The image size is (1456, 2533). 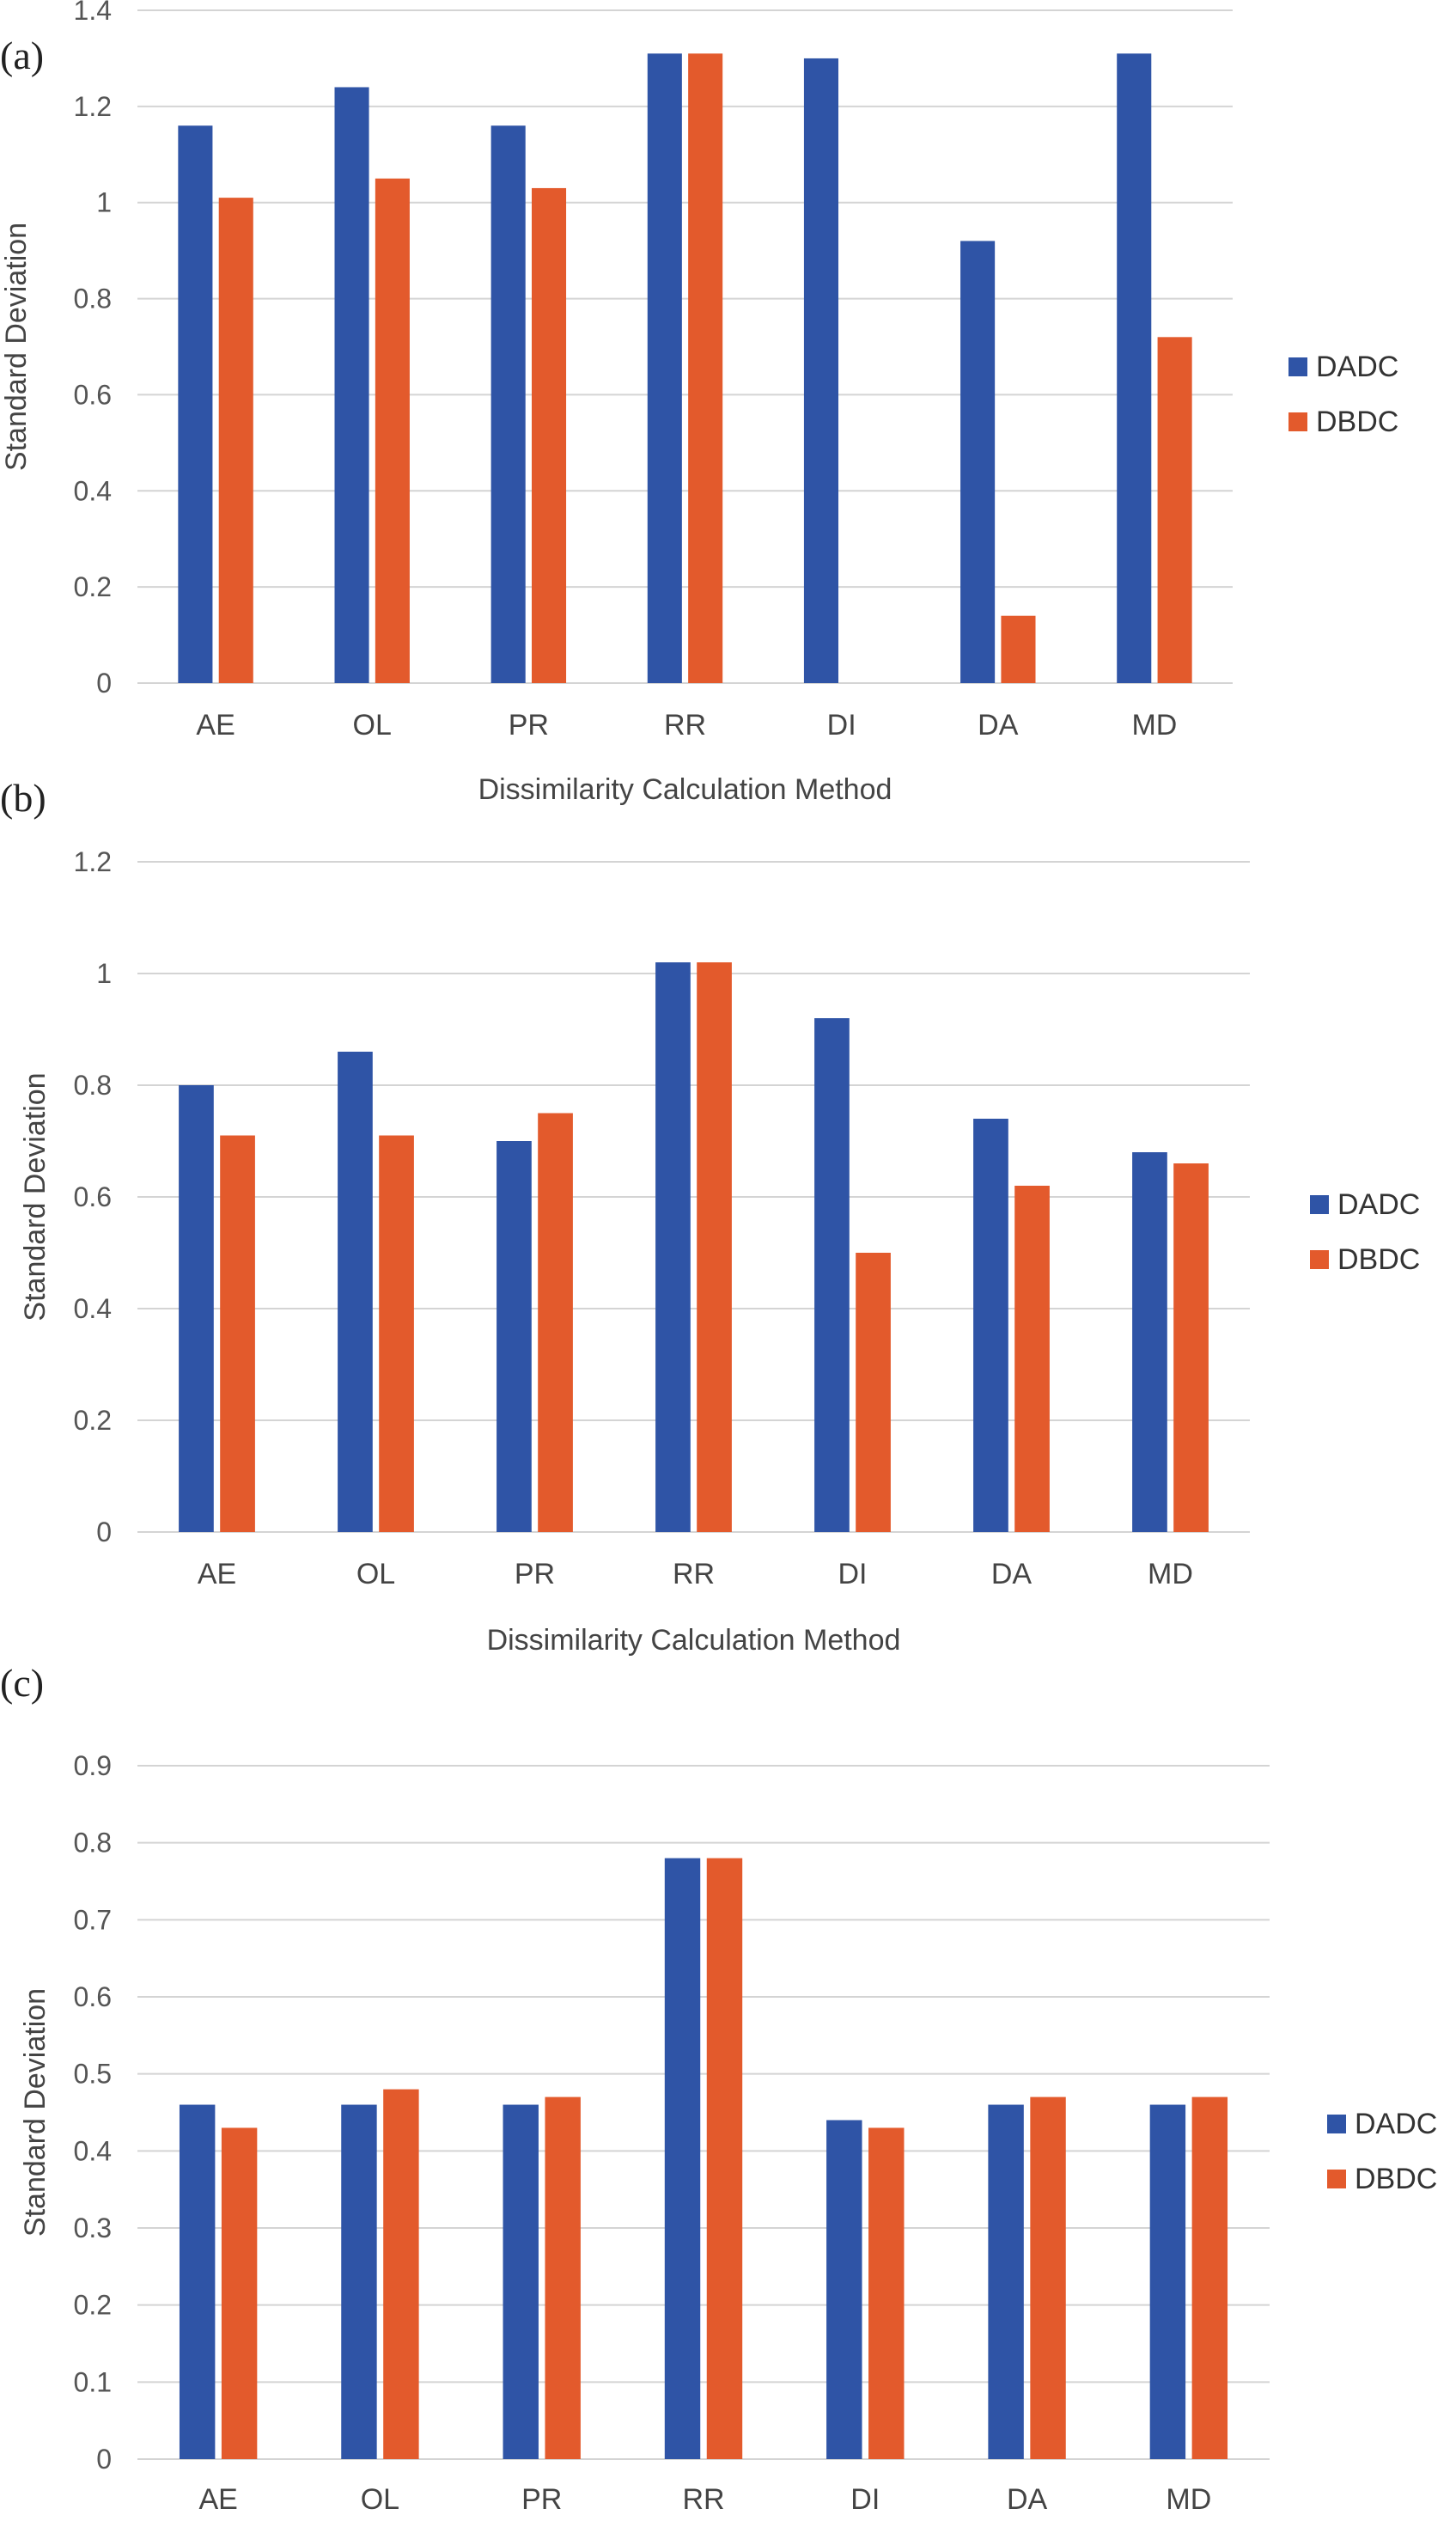 I want to click on legend-label-dadc: DADC, so click(x=1357, y=367).